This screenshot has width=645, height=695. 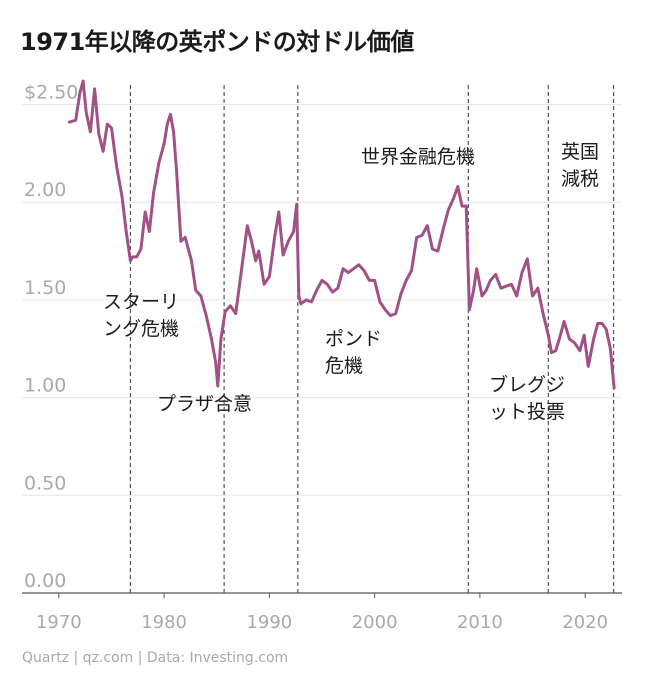 I want to click on event-label: ット投票, so click(x=527, y=412).